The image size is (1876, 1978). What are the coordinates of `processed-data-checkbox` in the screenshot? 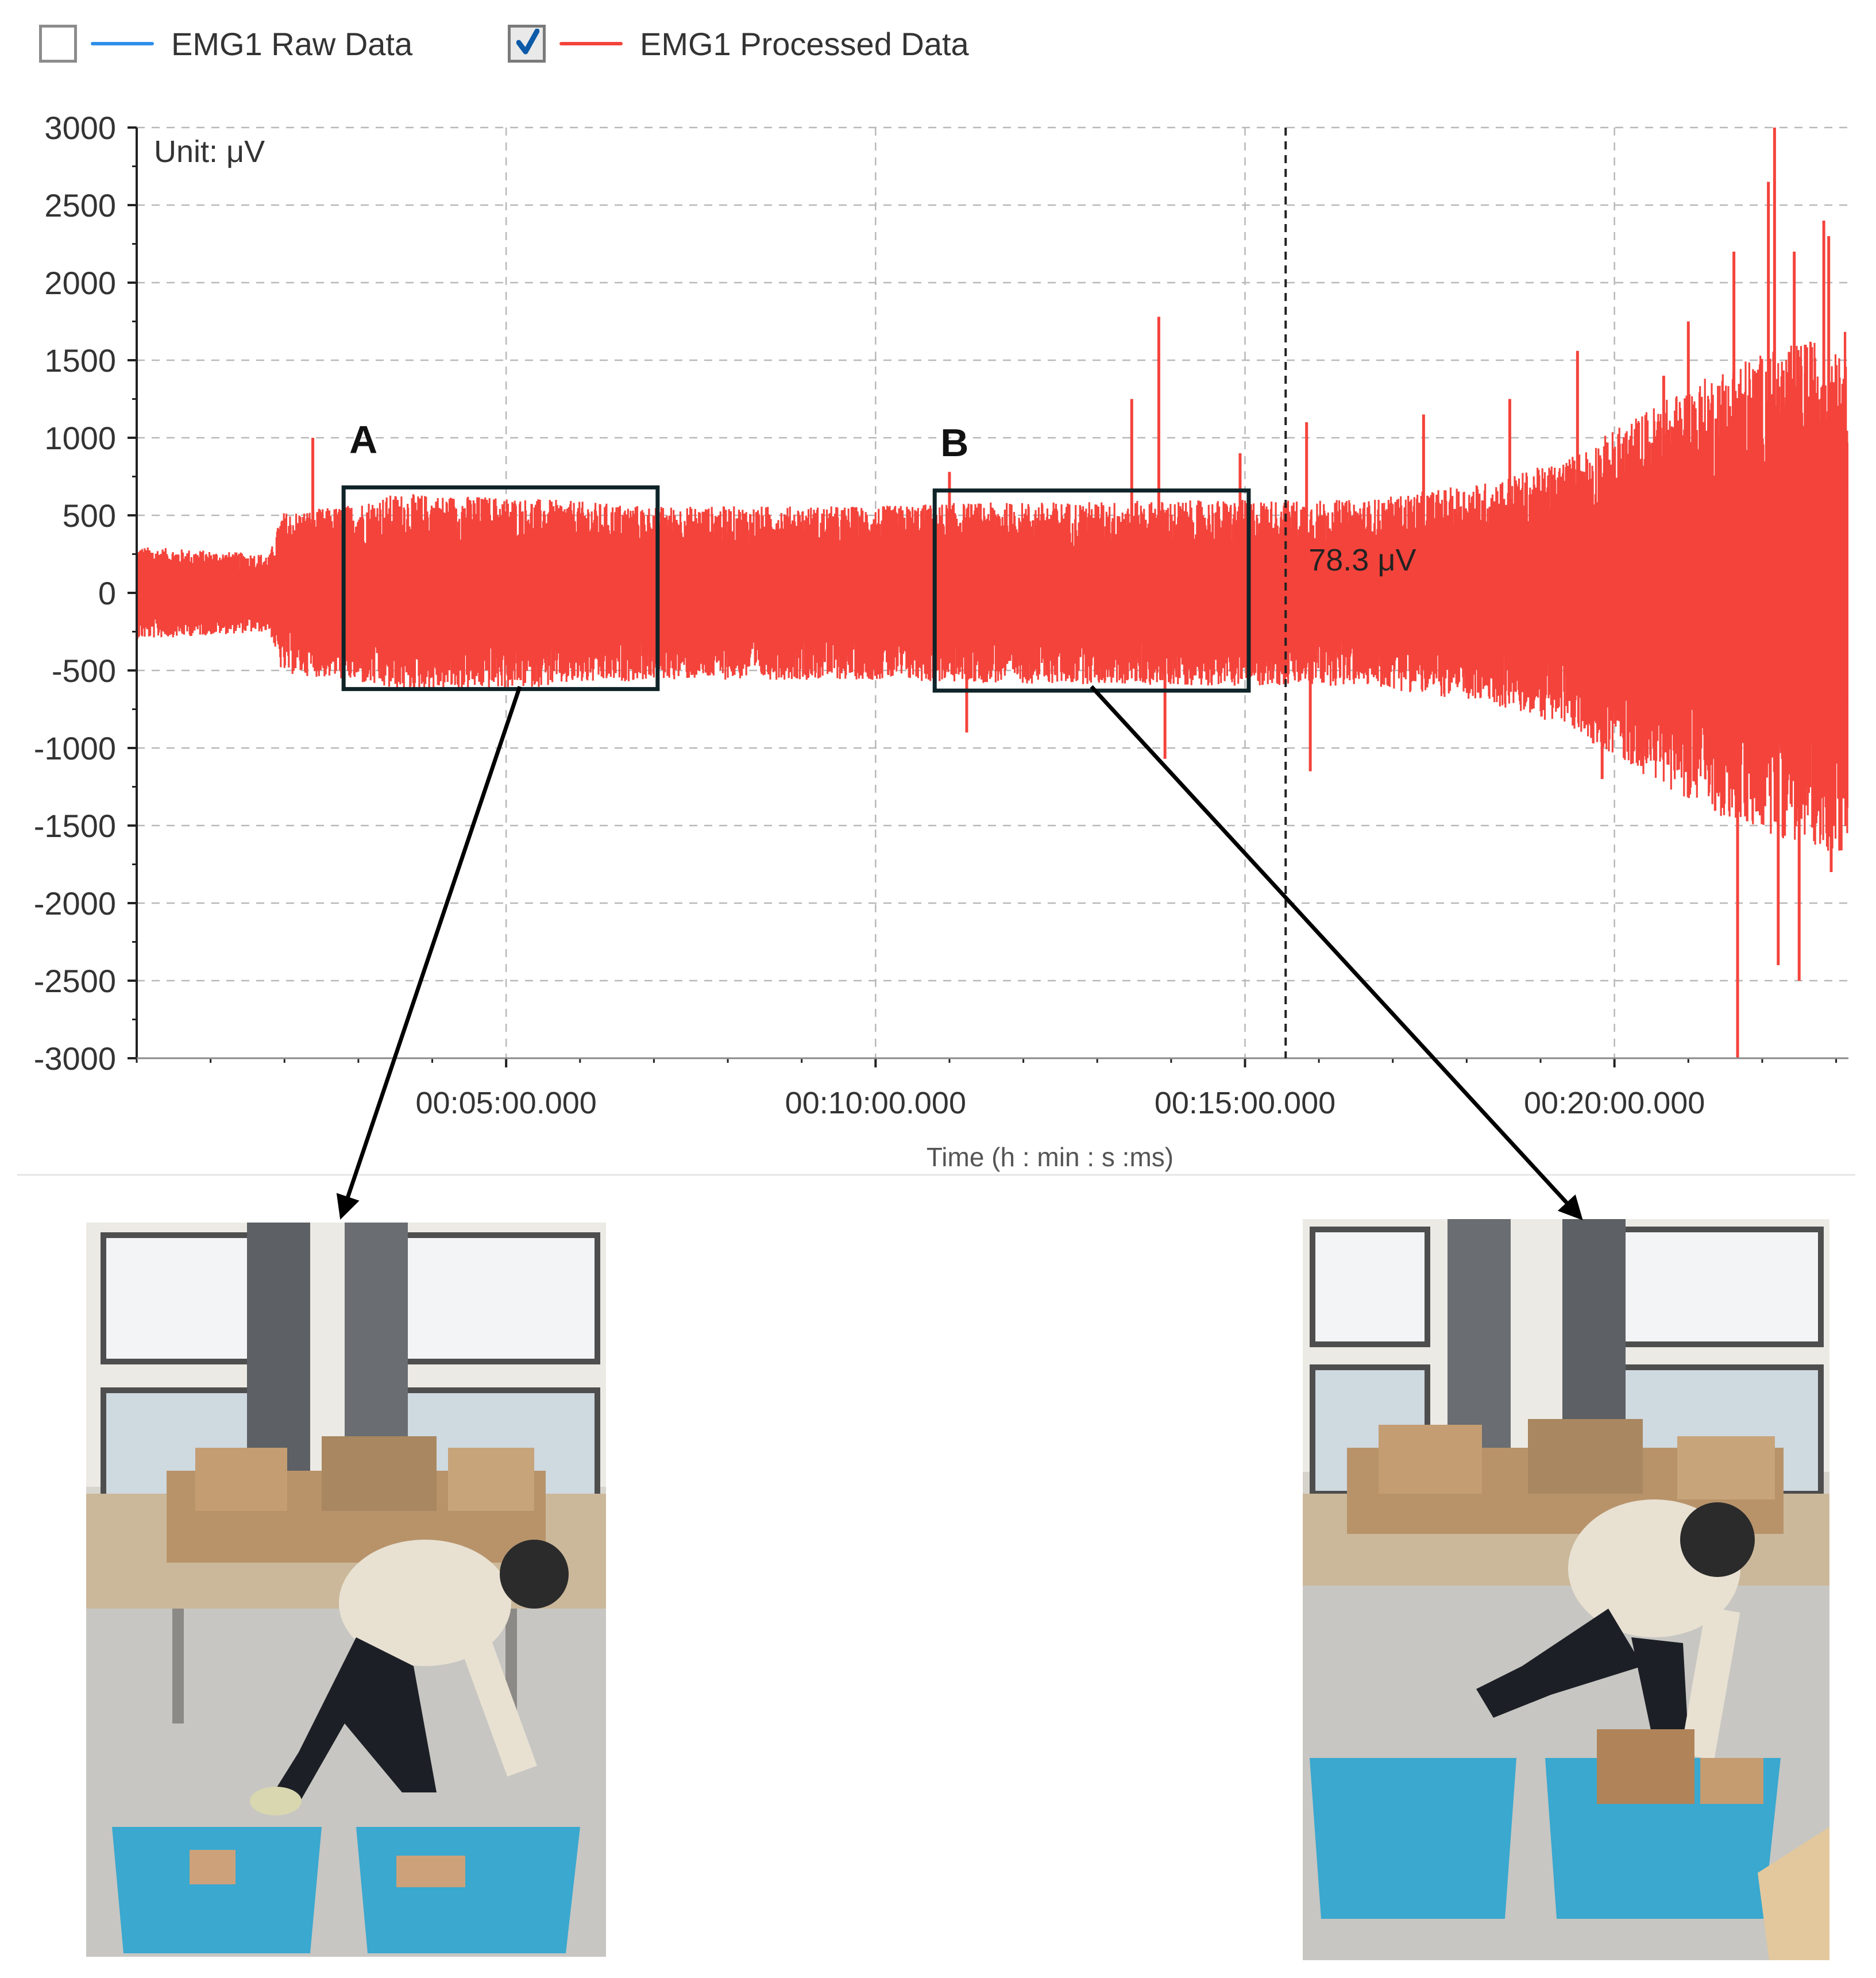 It's located at (527, 44).